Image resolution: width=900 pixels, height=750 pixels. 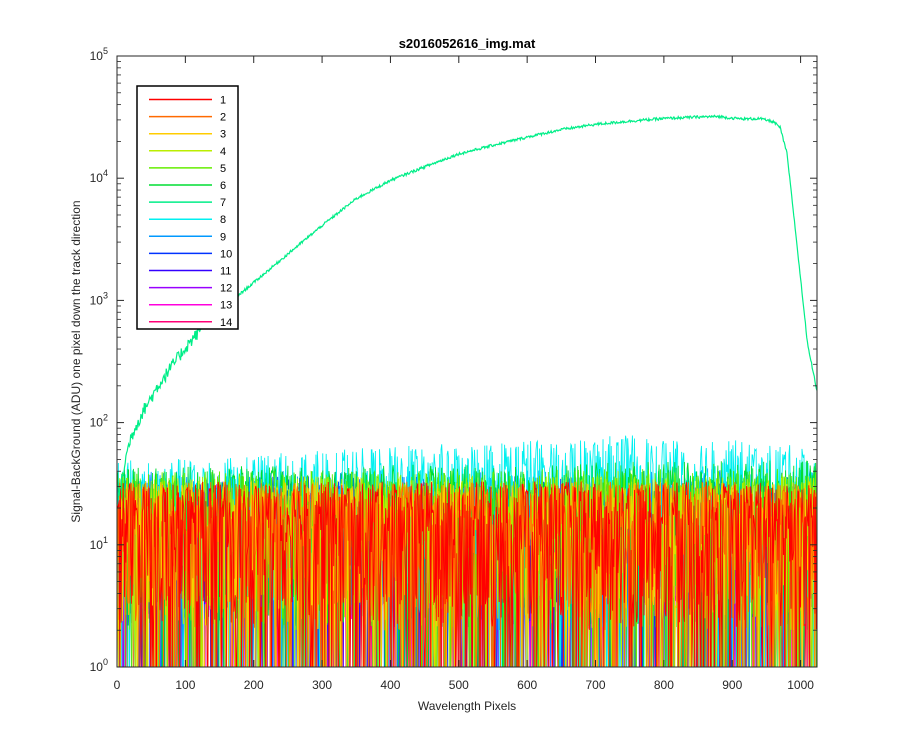 I want to click on x-tick-label: 900, so click(x=732, y=685).